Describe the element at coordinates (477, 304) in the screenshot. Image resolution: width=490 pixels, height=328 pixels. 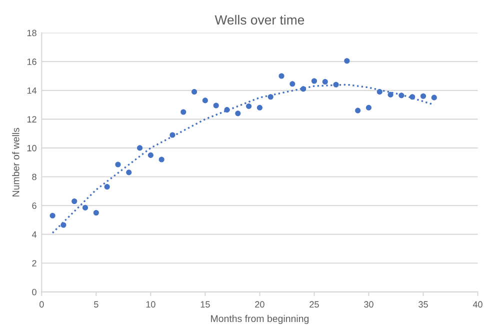
I see `x-tick-label: 40` at that location.